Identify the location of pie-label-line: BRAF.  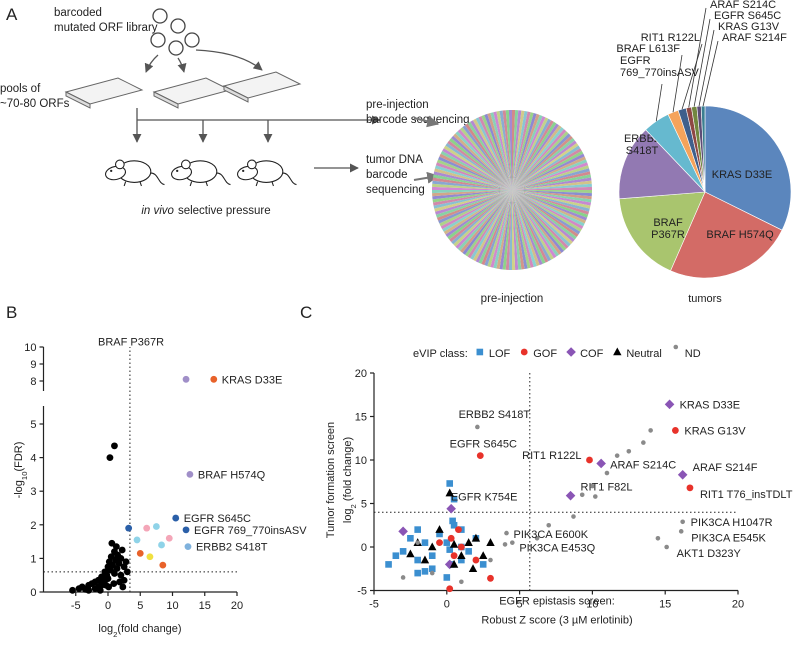
(668, 223).